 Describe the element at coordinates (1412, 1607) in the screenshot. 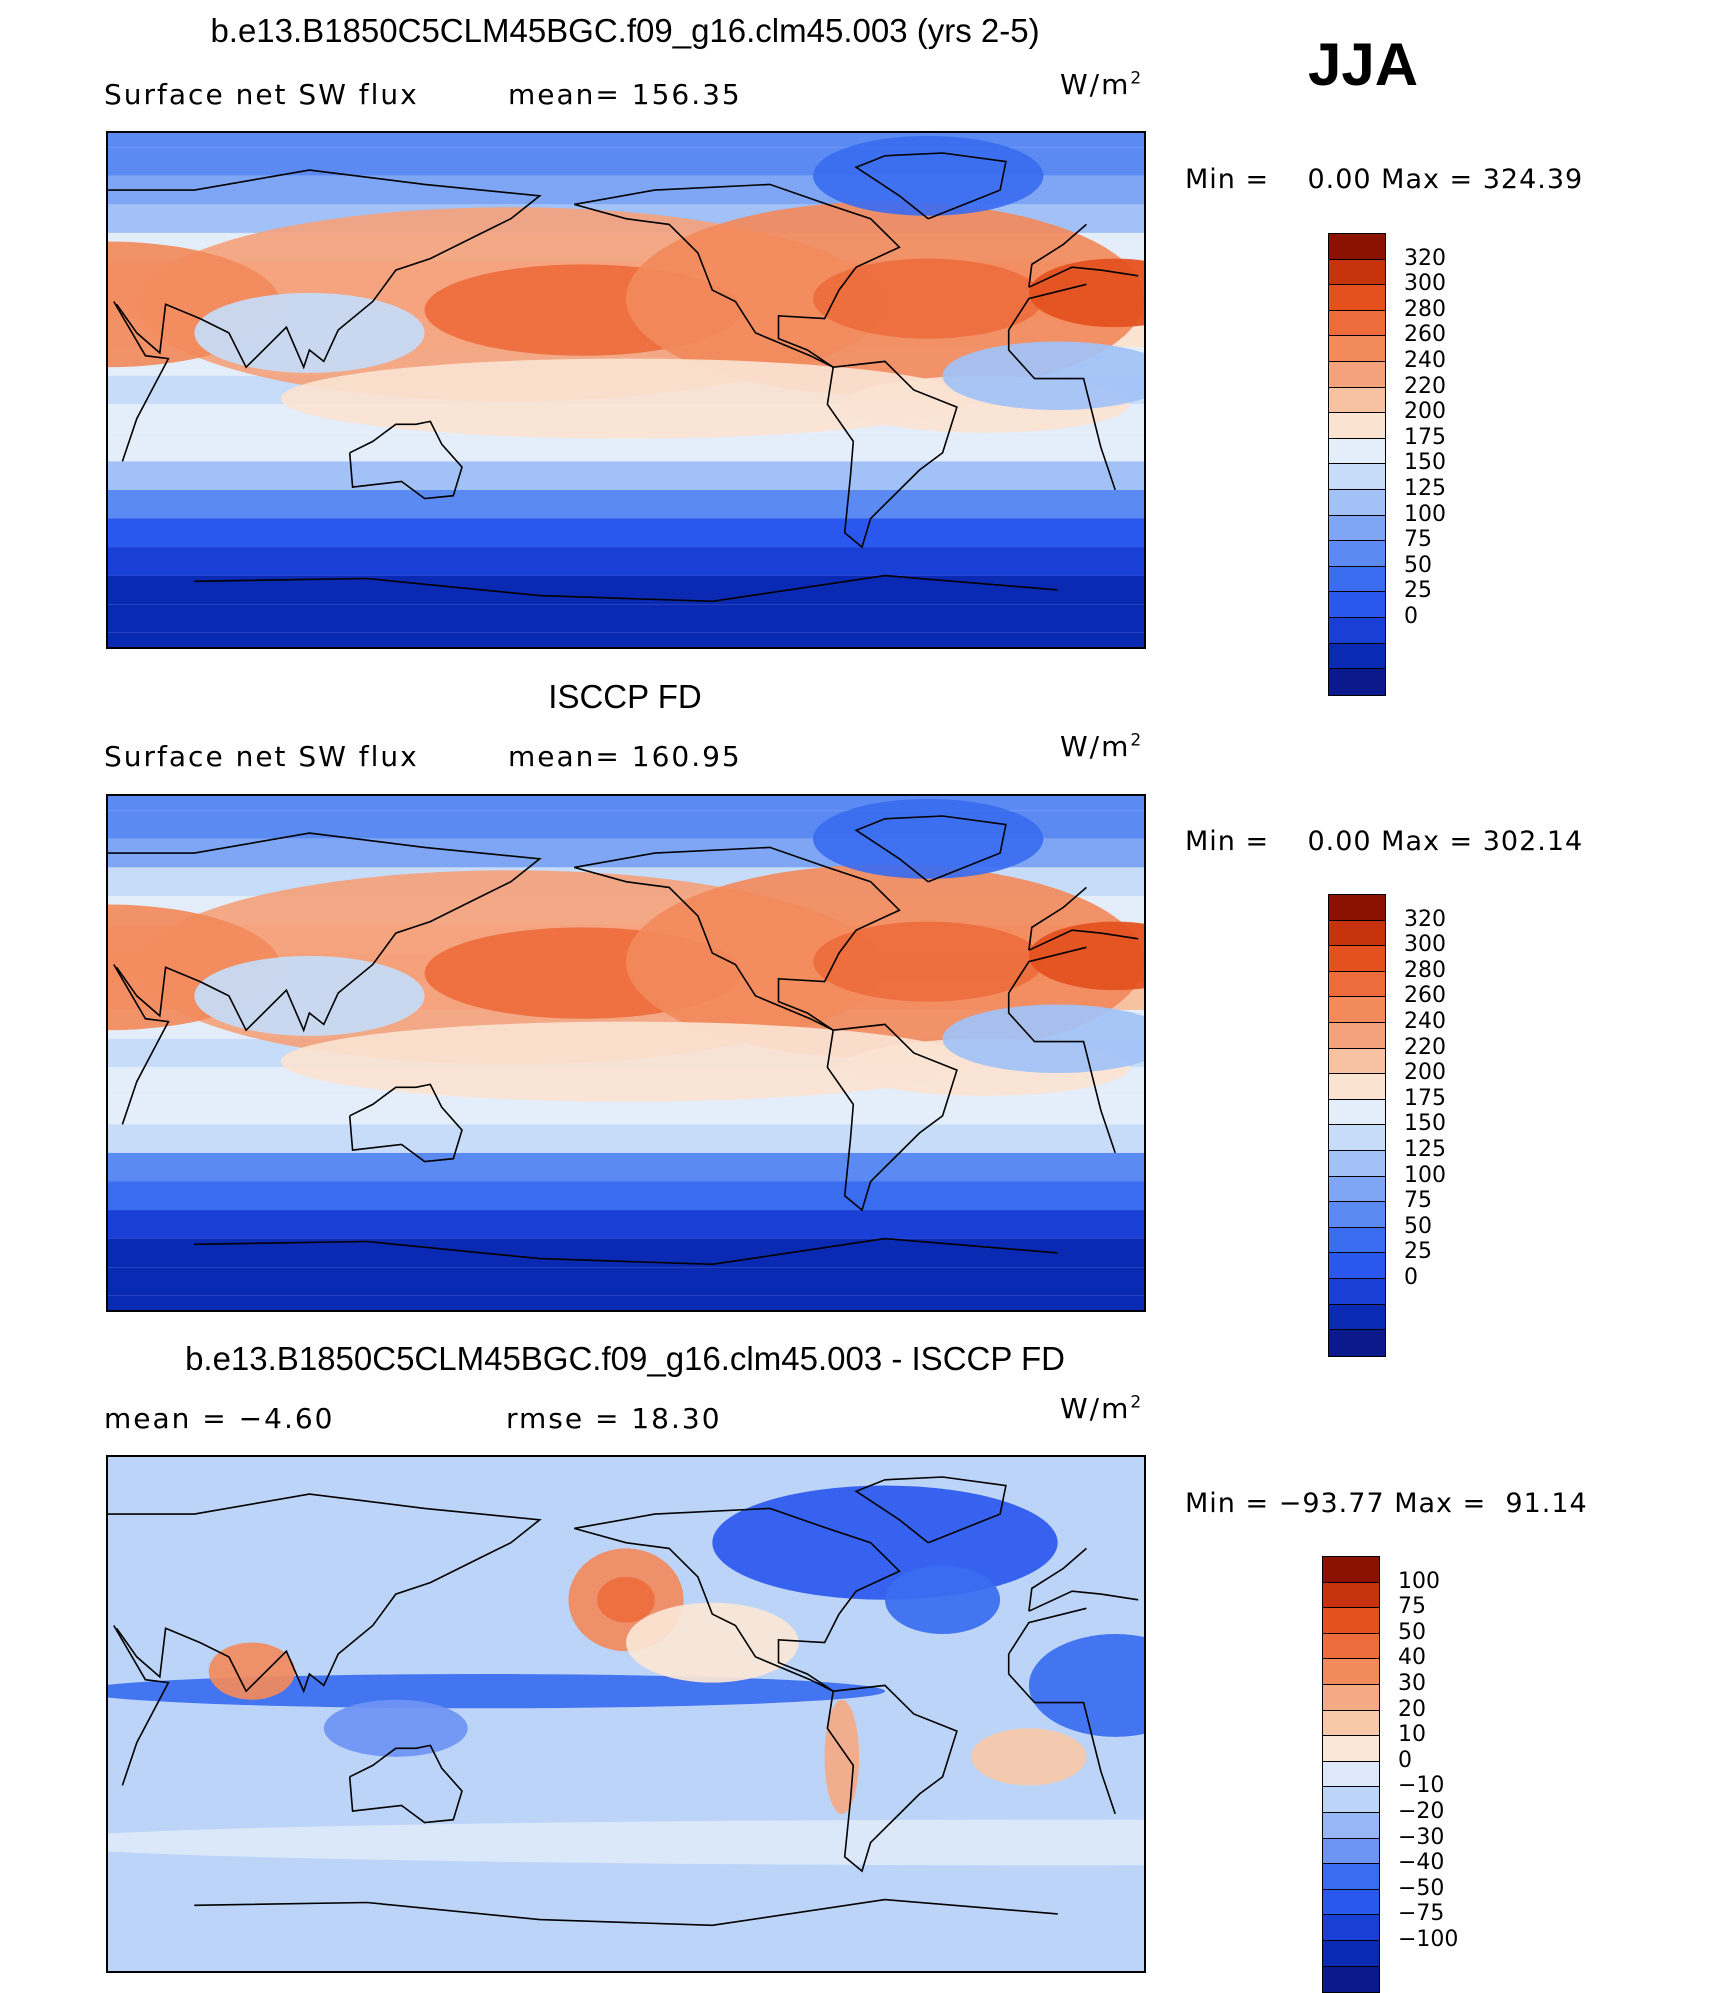

I see `colorbar-tick-label: 75` at that location.